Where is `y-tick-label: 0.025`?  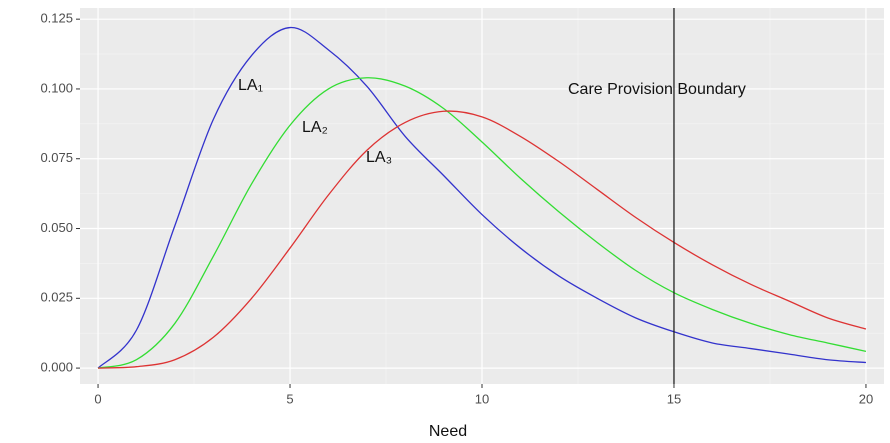 y-tick-label: 0.025 is located at coordinates (56, 297).